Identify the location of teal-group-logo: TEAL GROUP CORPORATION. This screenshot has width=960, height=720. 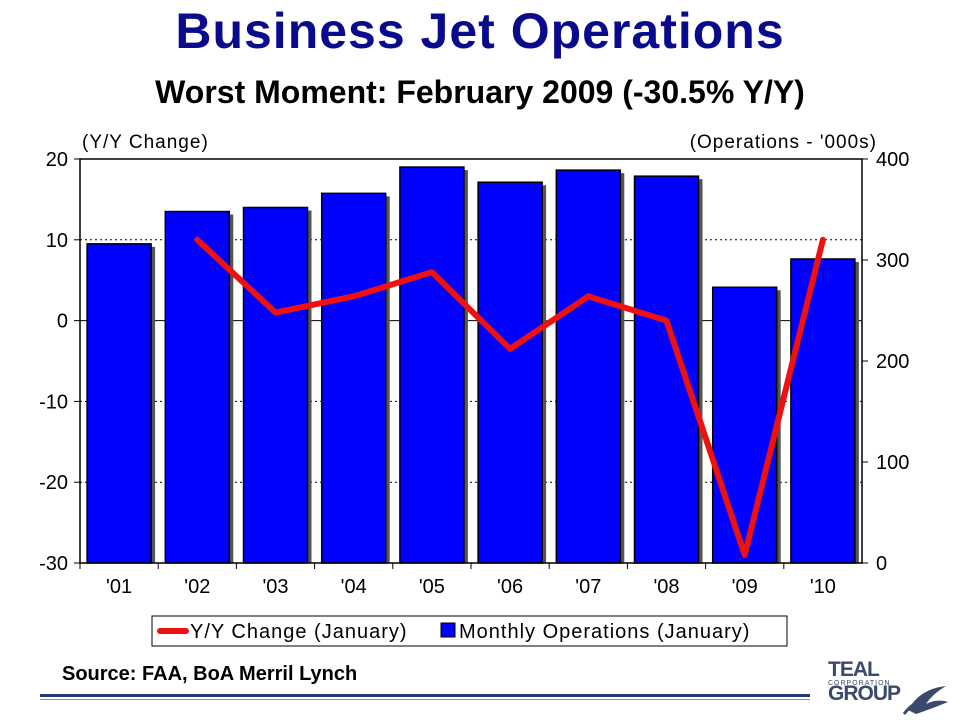
(882, 688).